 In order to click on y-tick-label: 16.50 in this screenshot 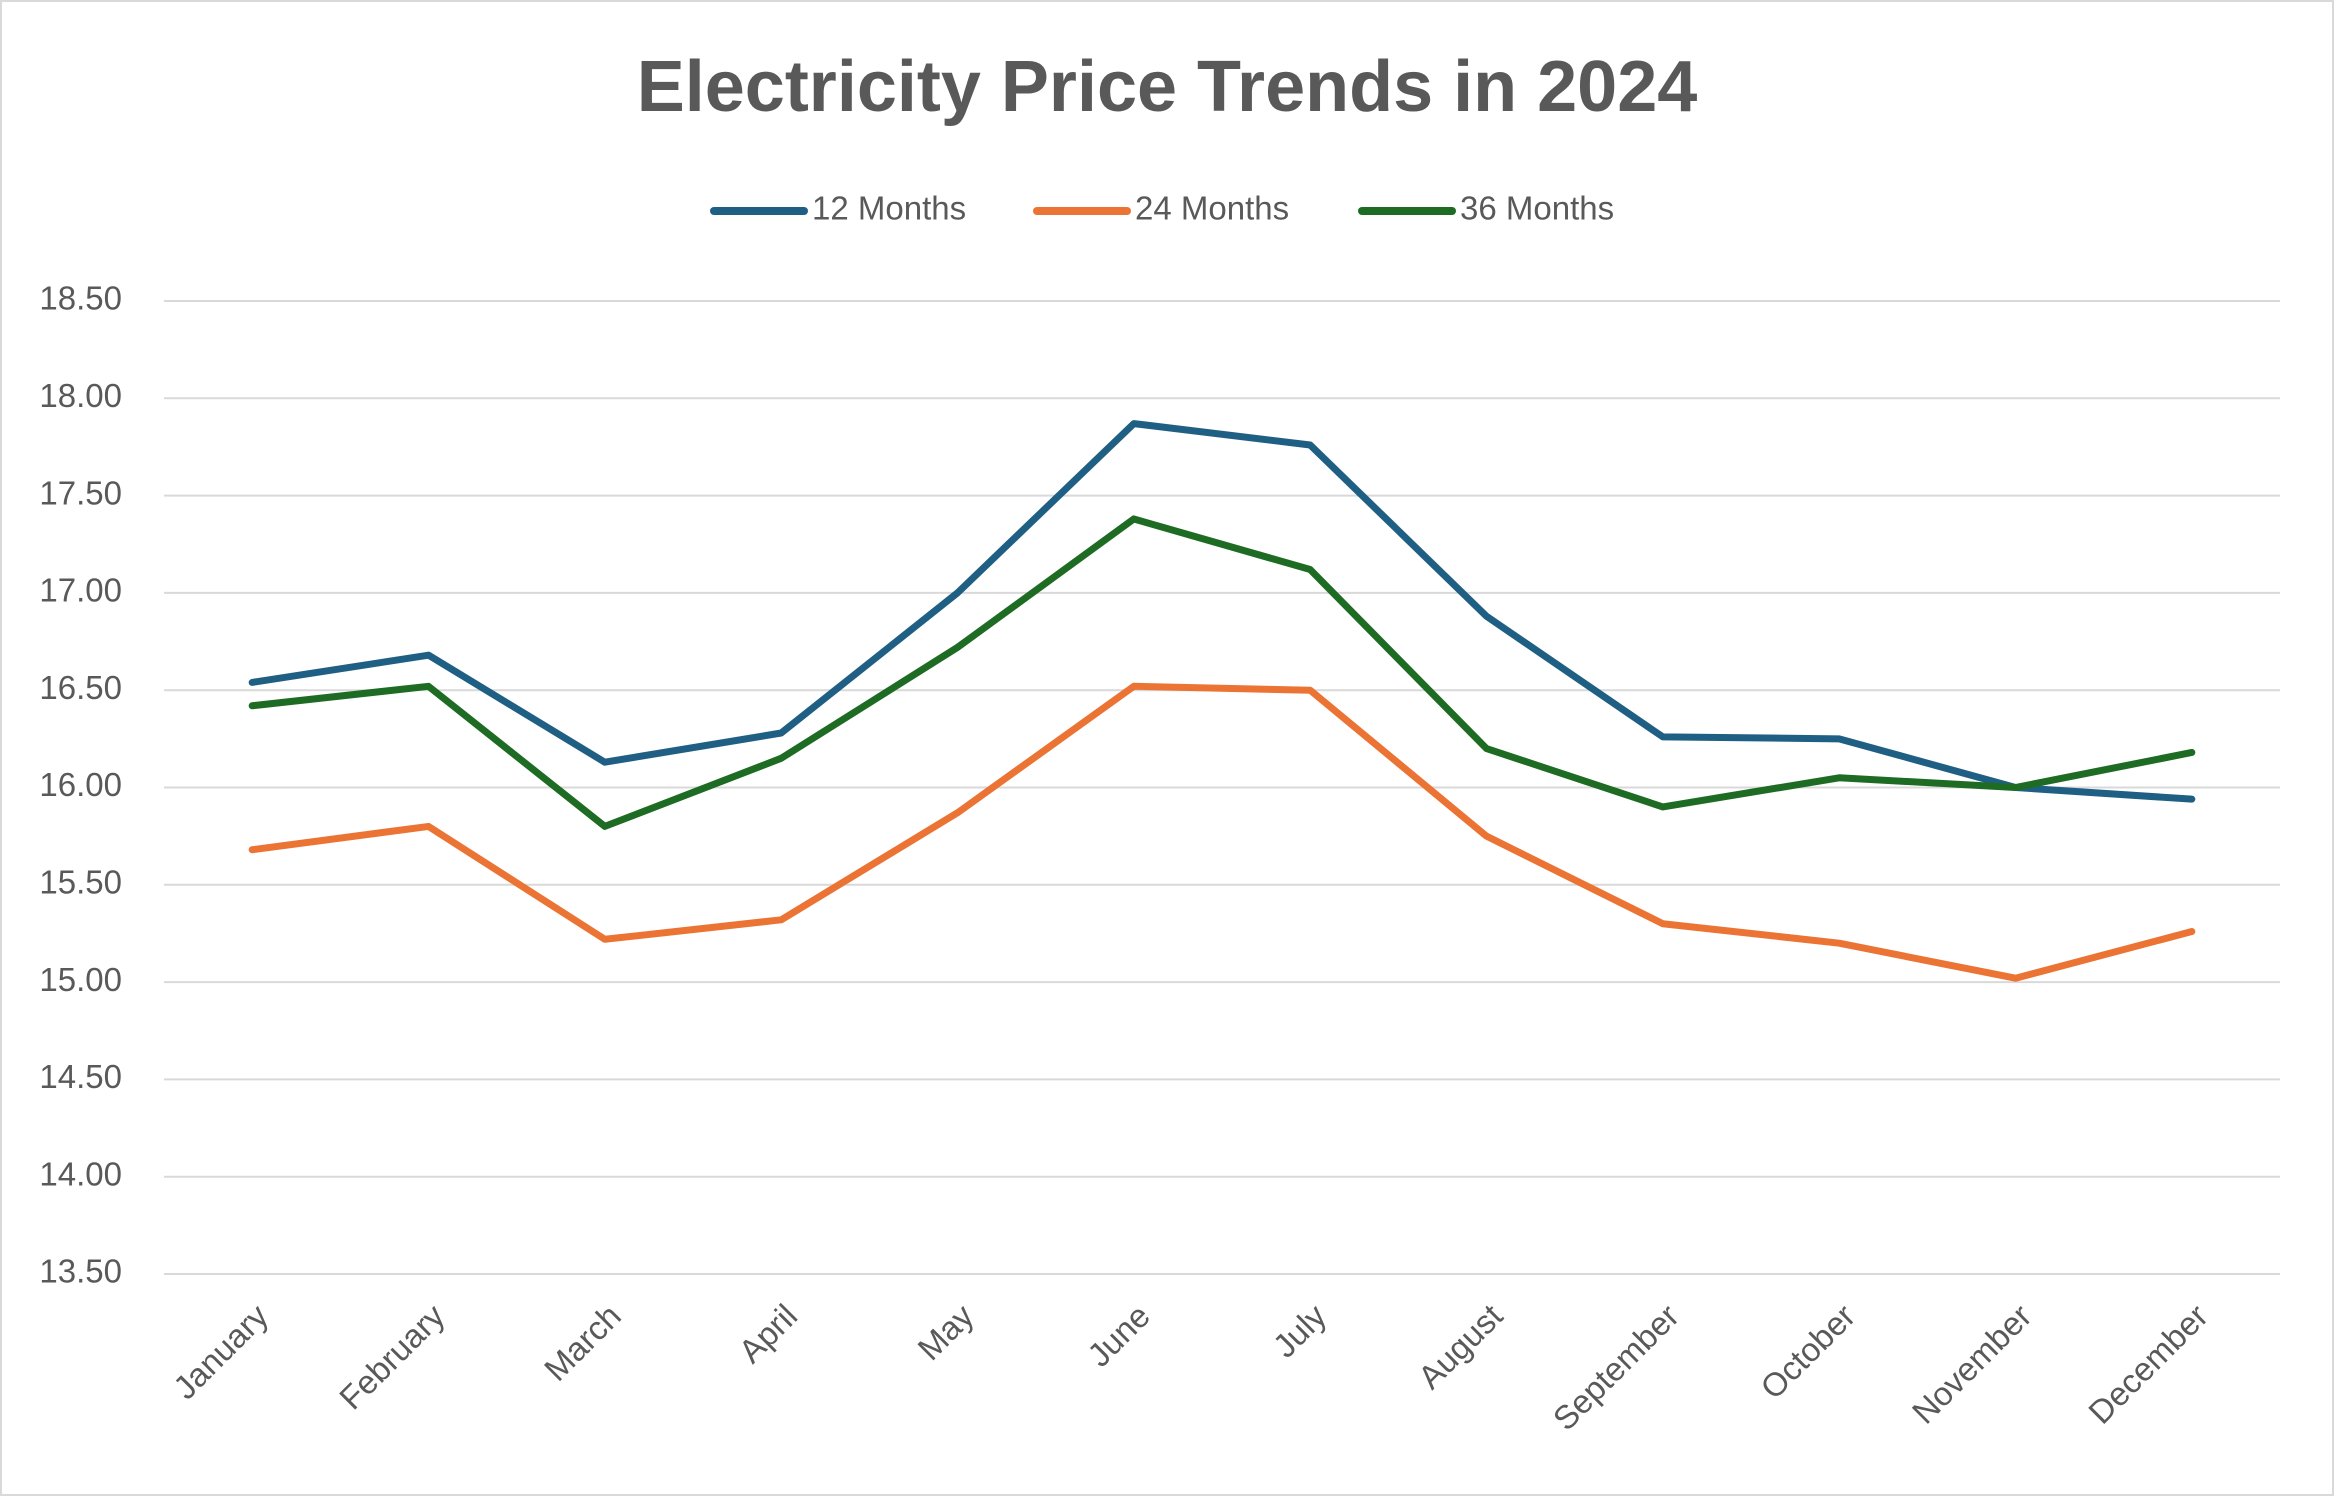, I will do `click(80, 687)`.